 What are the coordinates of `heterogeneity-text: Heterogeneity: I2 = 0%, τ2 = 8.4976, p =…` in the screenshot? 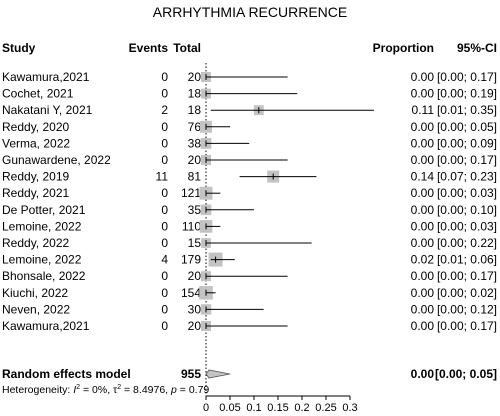 It's located at (105, 390).